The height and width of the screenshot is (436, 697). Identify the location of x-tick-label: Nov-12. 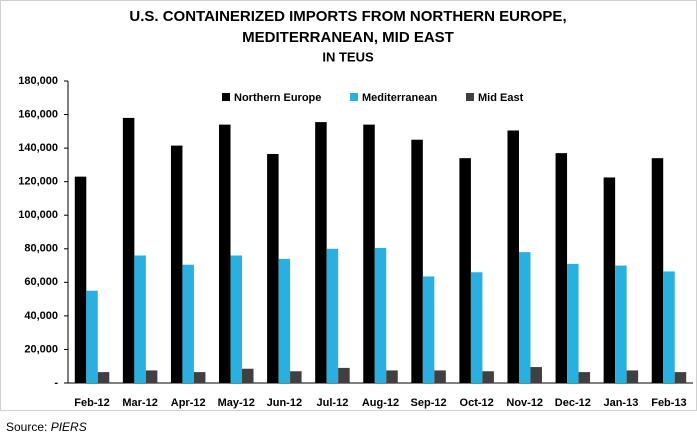
(524, 403).